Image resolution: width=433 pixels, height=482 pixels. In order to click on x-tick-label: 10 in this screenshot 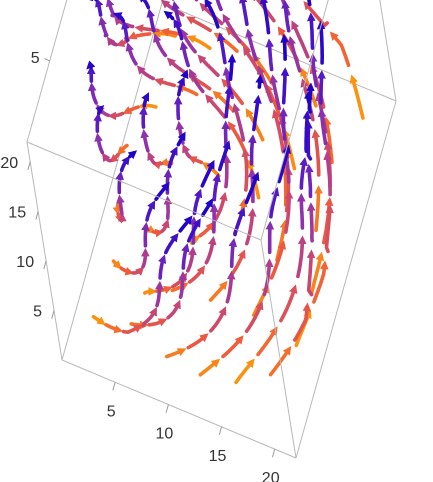, I will do `click(165, 434)`.